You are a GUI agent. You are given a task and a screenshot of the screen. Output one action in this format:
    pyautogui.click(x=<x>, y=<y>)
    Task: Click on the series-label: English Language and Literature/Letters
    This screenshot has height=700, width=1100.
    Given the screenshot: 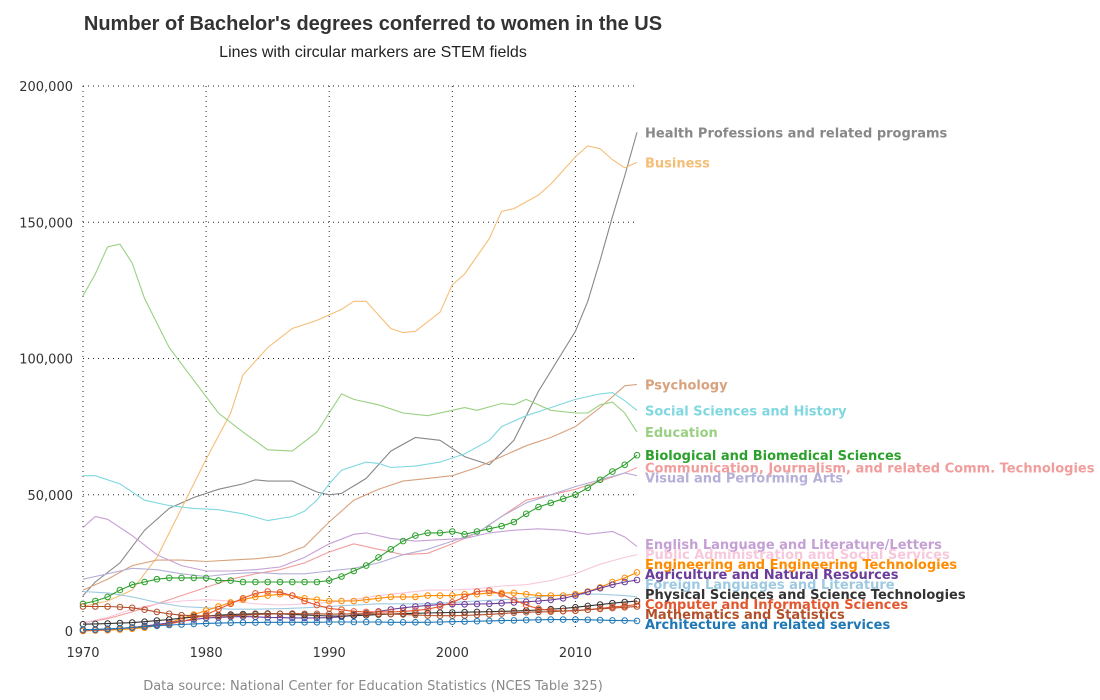 What is the action you would take?
    pyautogui.click(x=793, y=545)
    